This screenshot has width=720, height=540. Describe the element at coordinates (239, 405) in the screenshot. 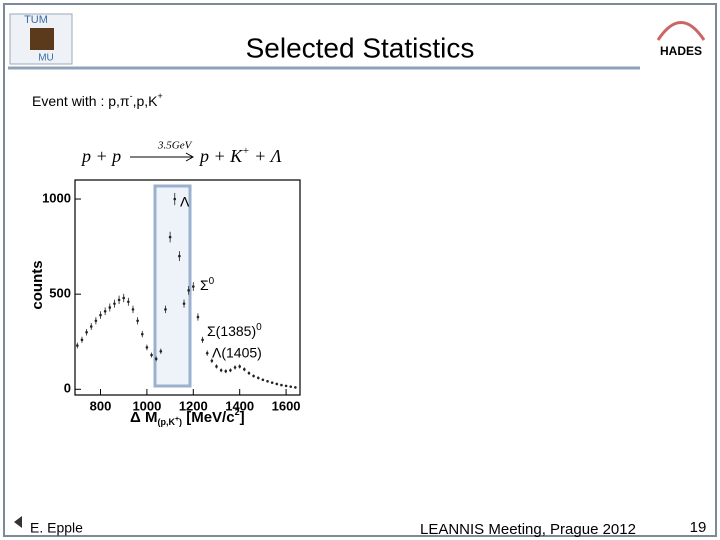

I see `x-tick-label: 1400` at that location.